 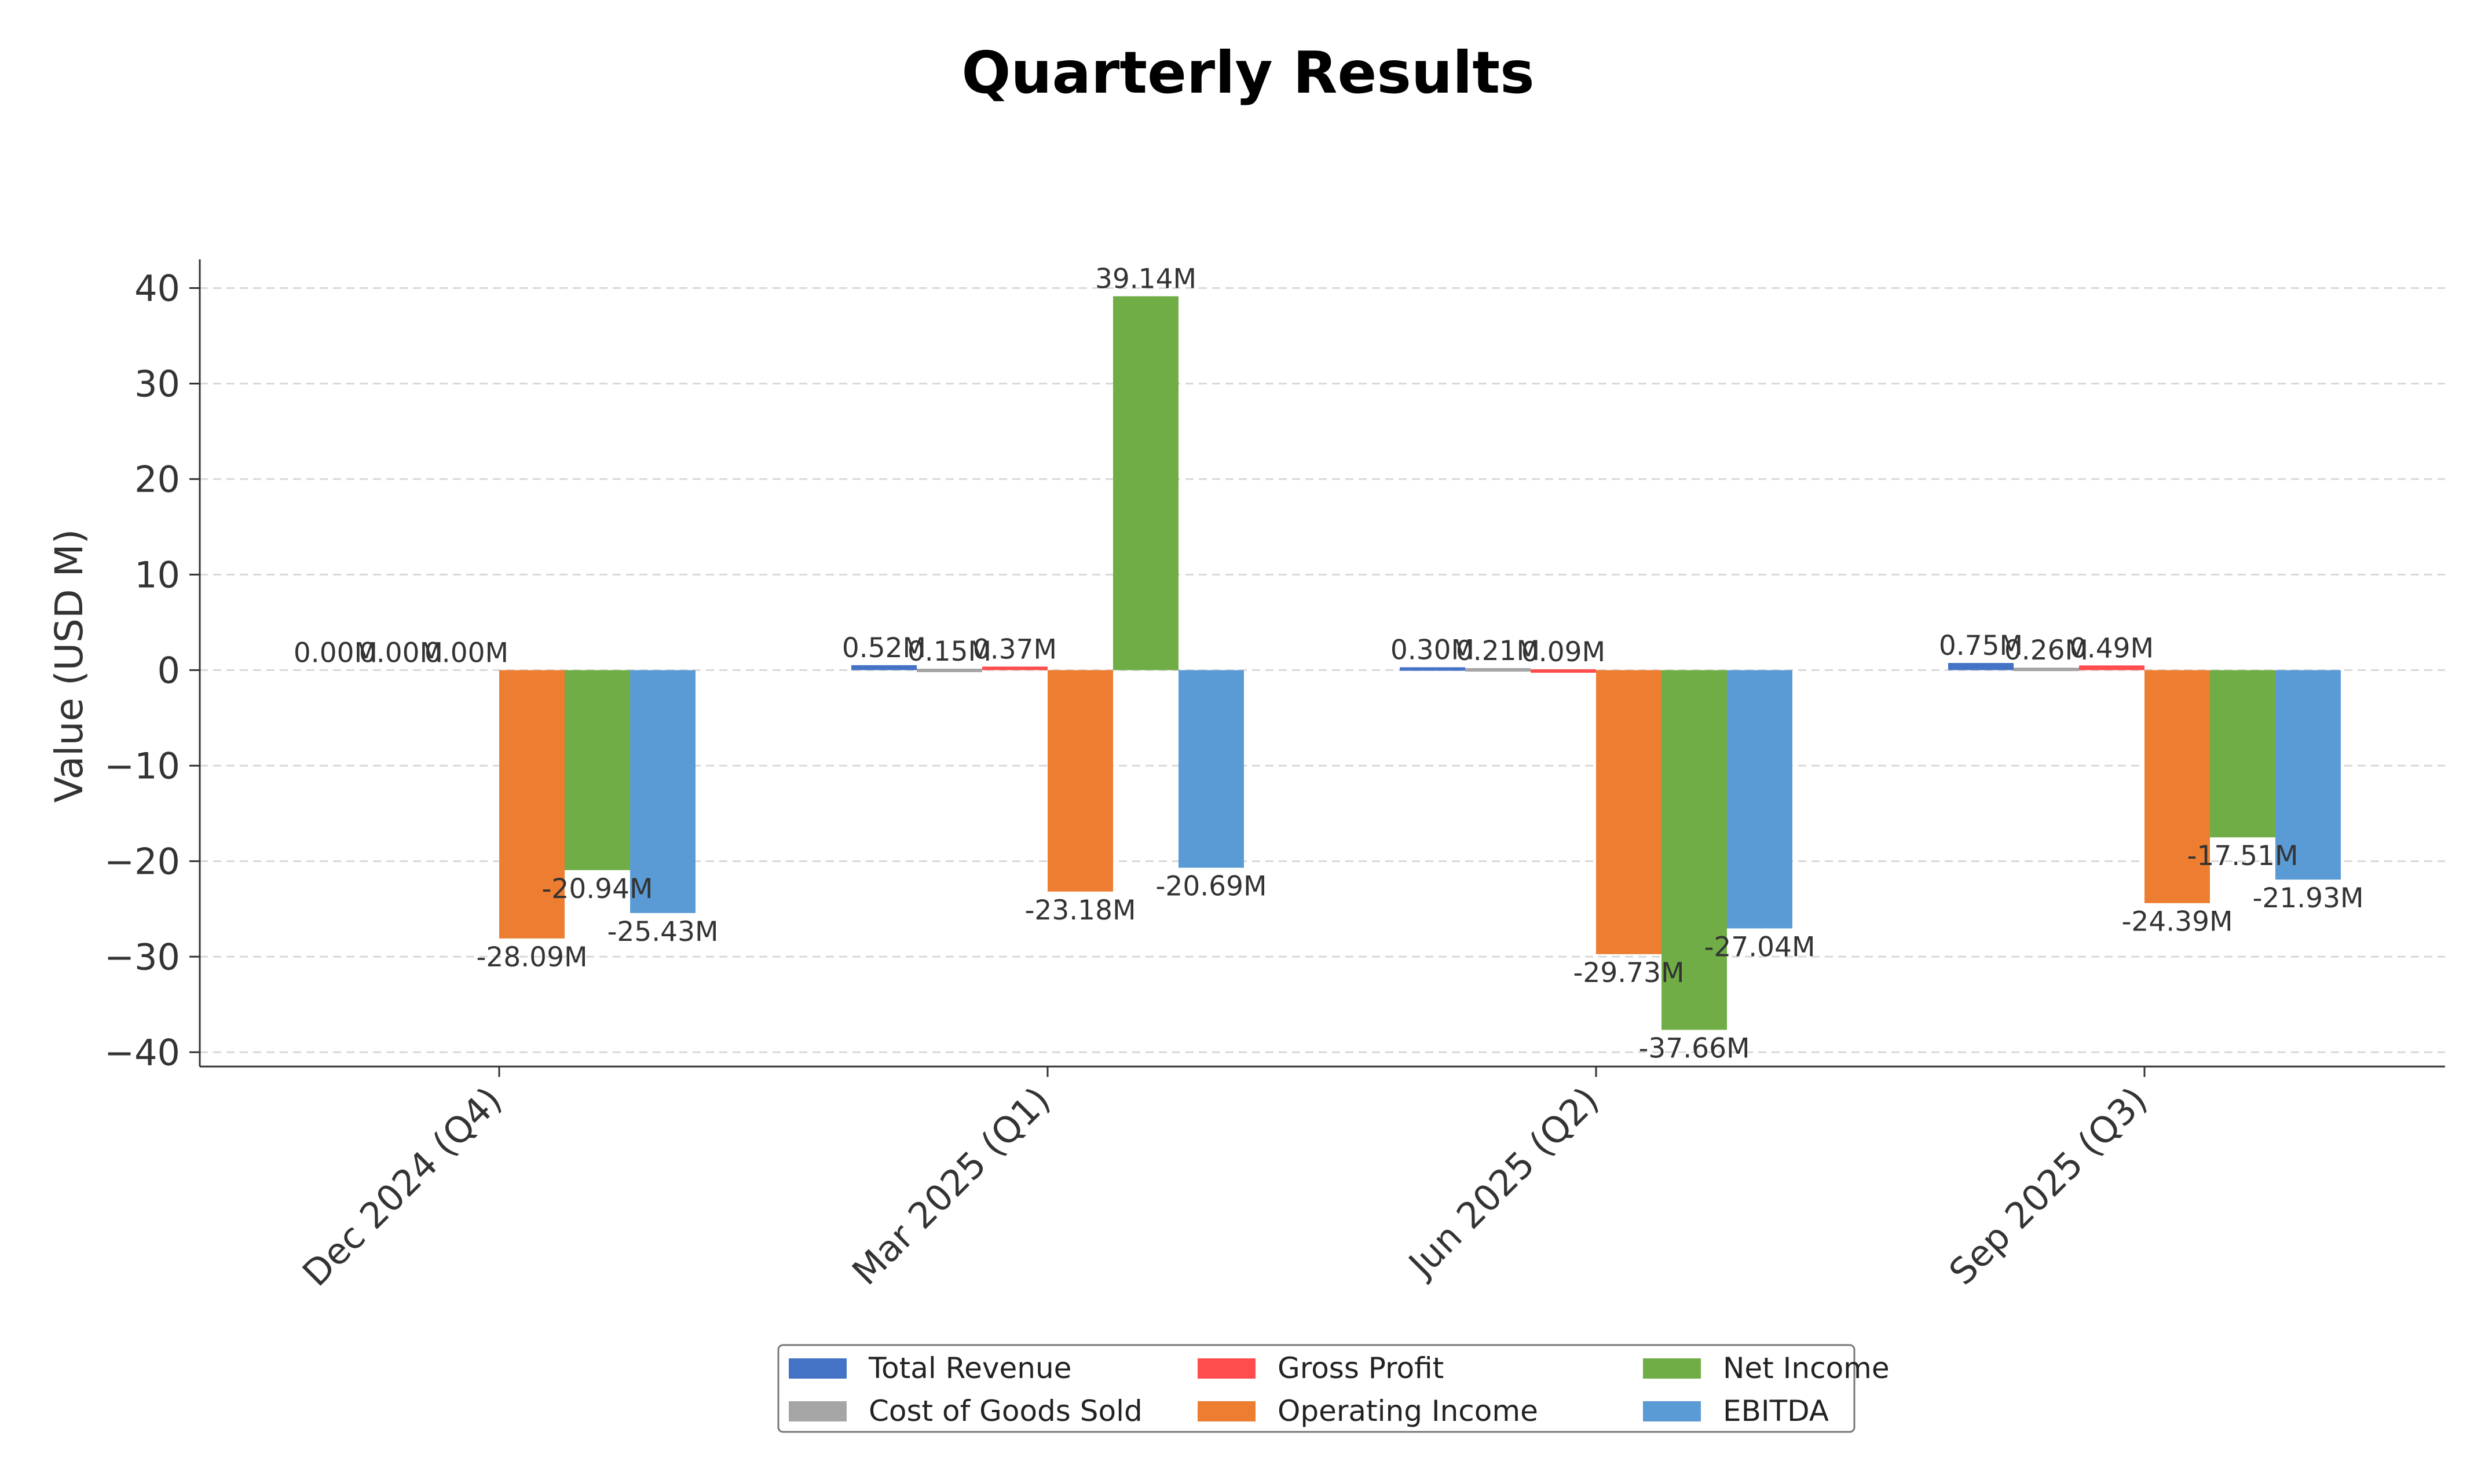 What do you see at coordinates (1806, 1368) in the screenshot?
I see `legend-label: Net Income` at bounding box center [1806, 1368].